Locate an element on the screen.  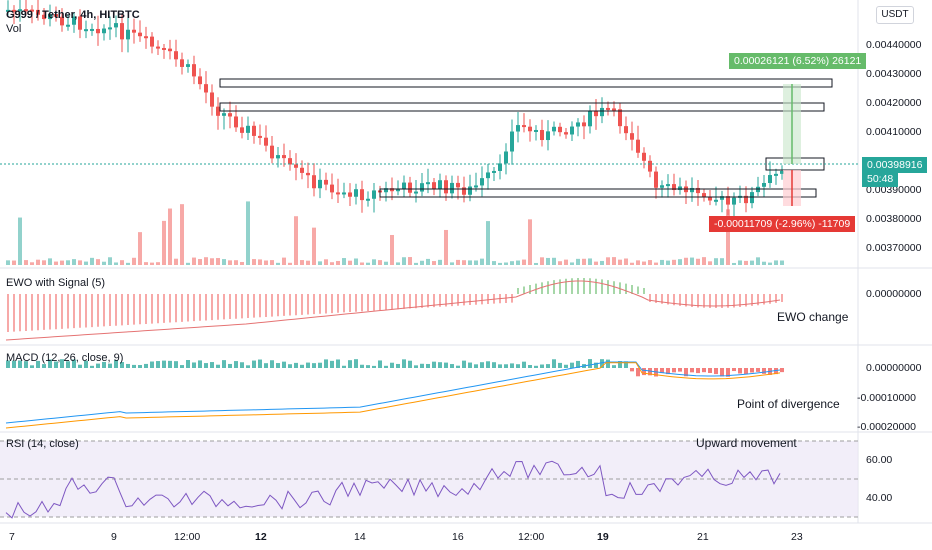
measure-up-label: 0.00026121 (6.52%) 26121 is located at coordinates (798, 61).